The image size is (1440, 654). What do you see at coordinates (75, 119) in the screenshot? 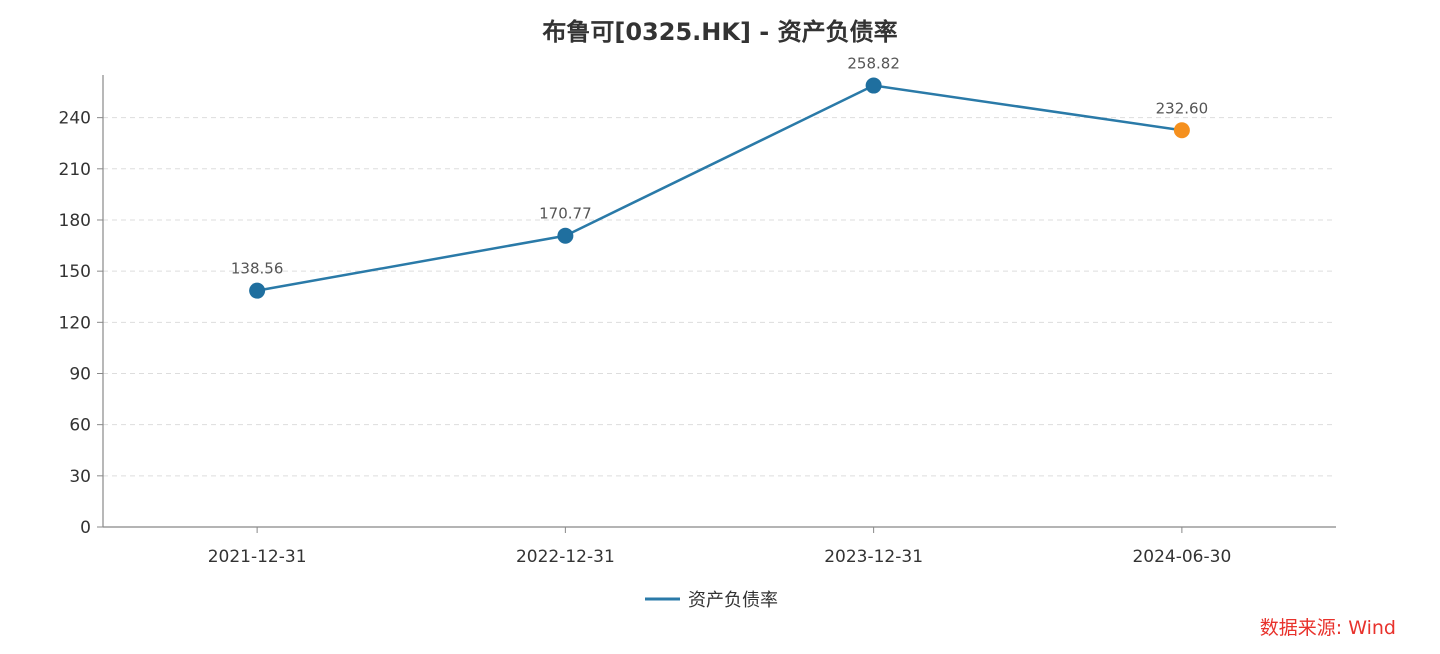
I see `y-tick-label: 240` at bounding box center [75, 119].